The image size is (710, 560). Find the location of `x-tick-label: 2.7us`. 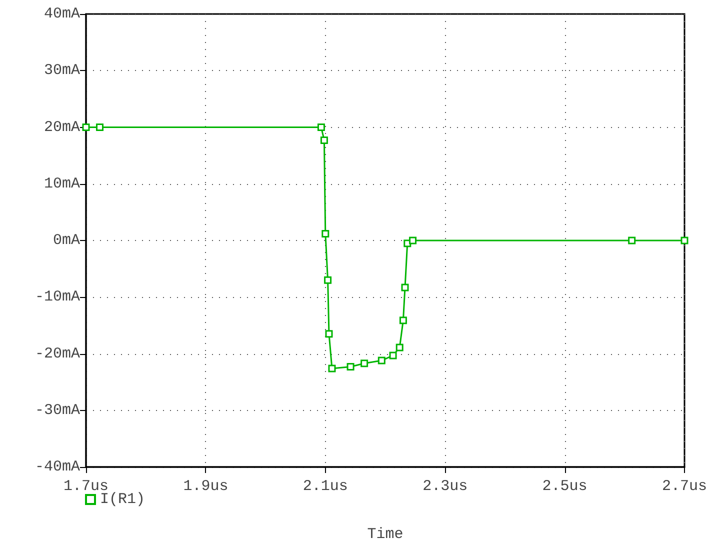

x-tick-label: 2.7us is located at coordinates (685, 486).